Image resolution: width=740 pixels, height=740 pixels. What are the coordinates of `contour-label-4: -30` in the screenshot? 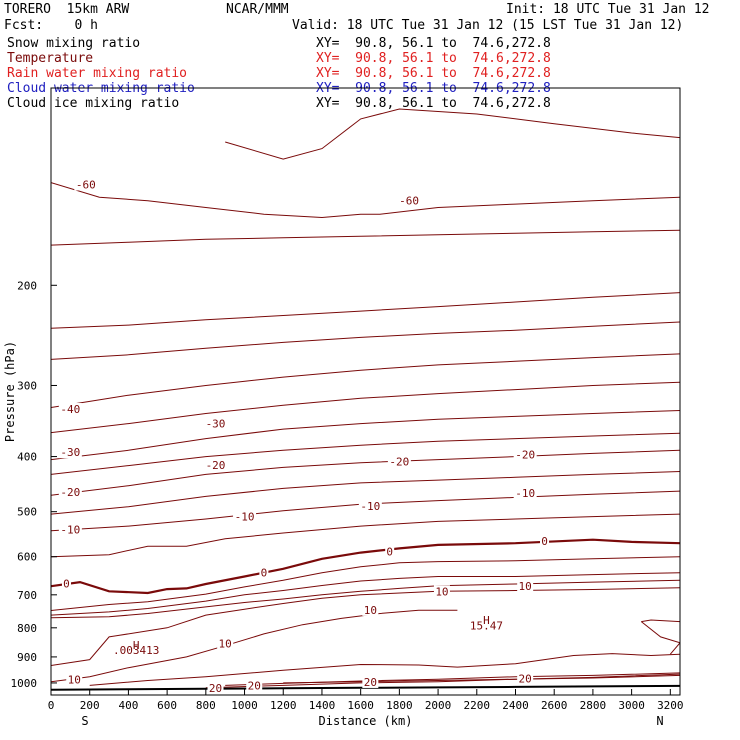 It's located at (70, 452).